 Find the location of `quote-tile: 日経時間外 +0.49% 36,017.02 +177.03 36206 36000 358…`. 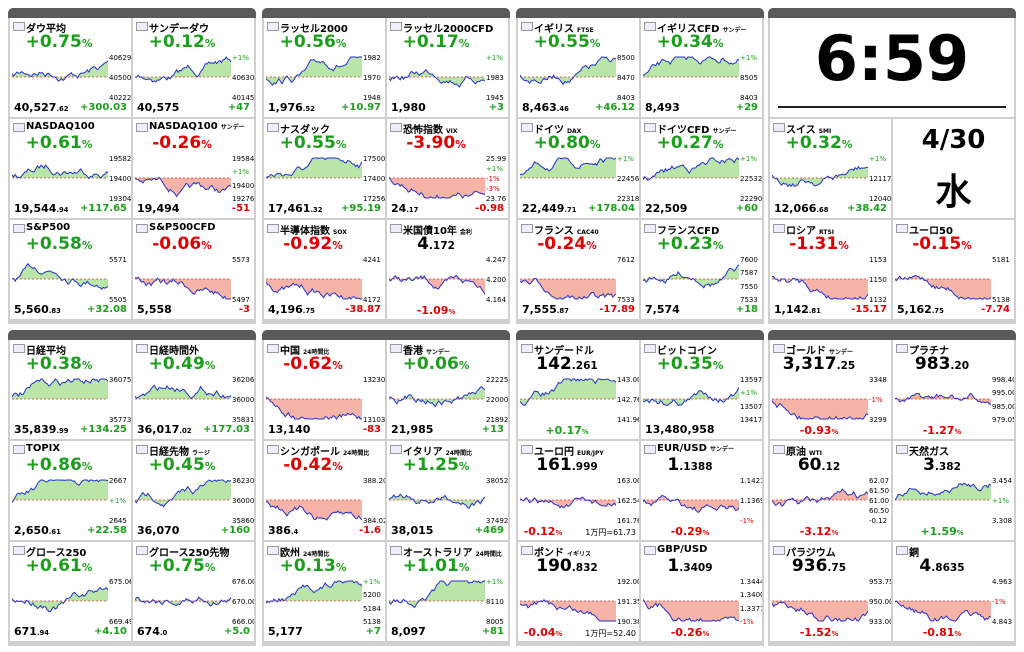

quote-tile: 日経時間外 +0.49% 36,017.02 +177.03 36206 36000 358… is located at coordinates (193, 389).